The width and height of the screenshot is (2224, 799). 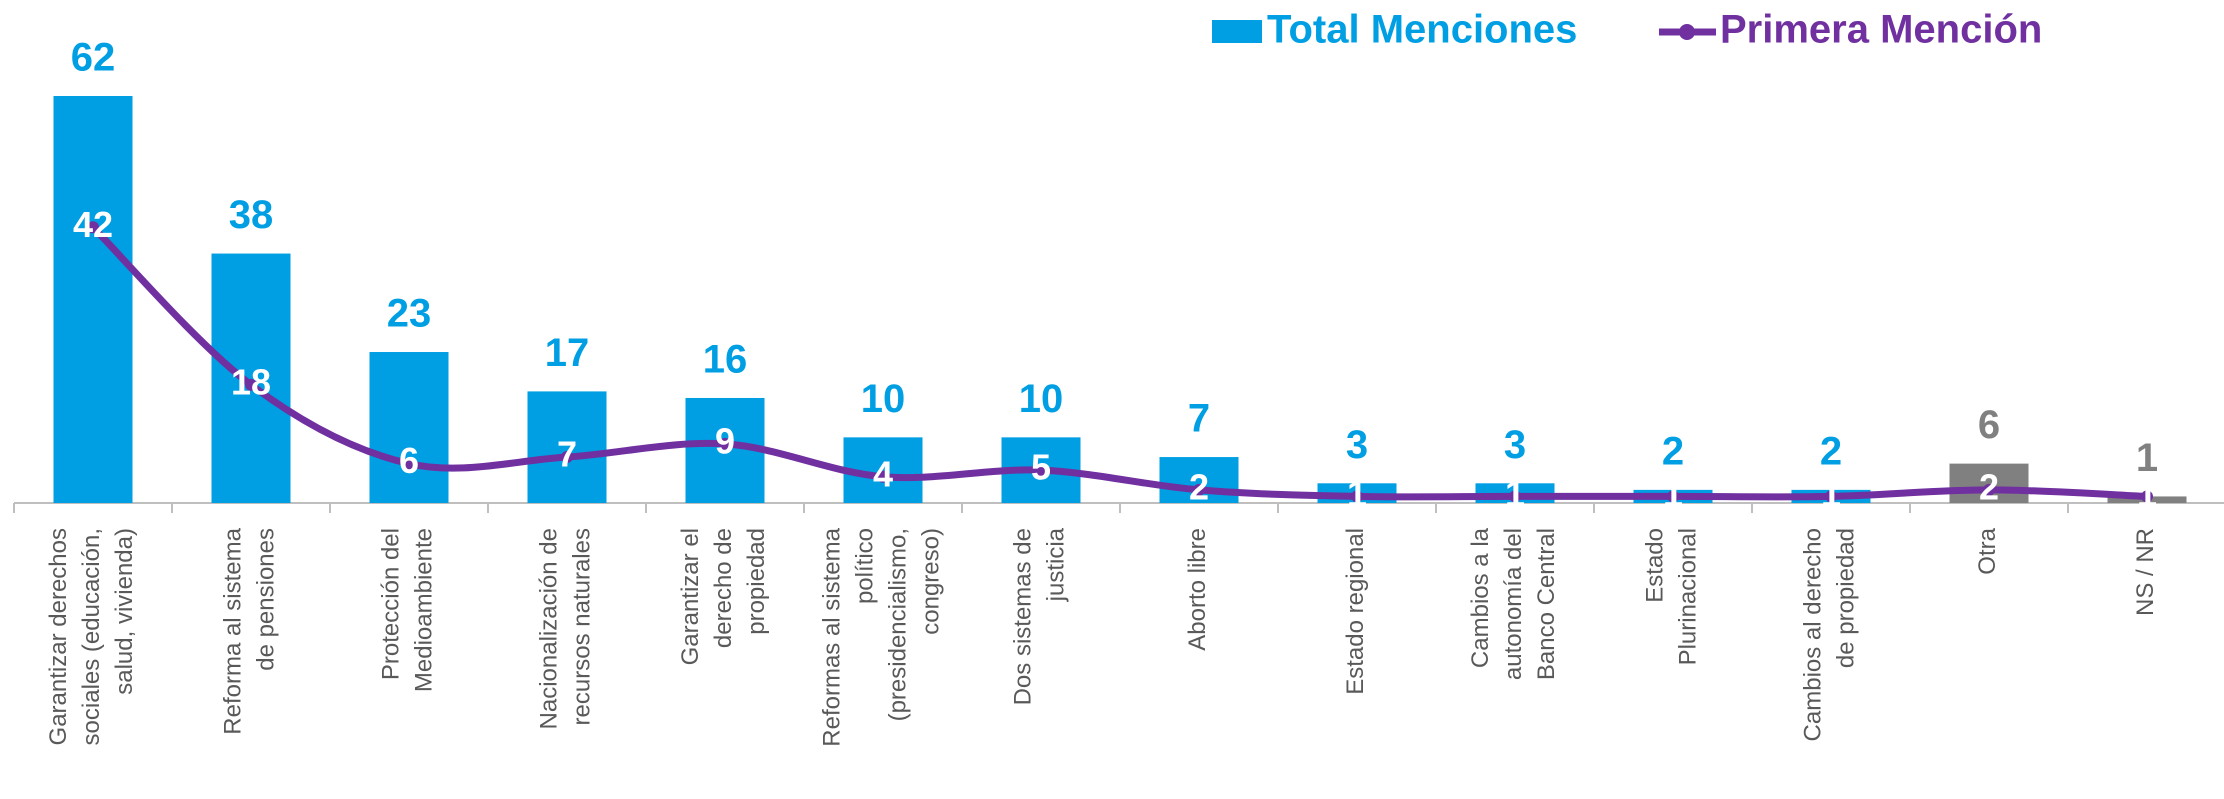 I want to click on bar-value-label: 7, so click(x=1199, y=419).